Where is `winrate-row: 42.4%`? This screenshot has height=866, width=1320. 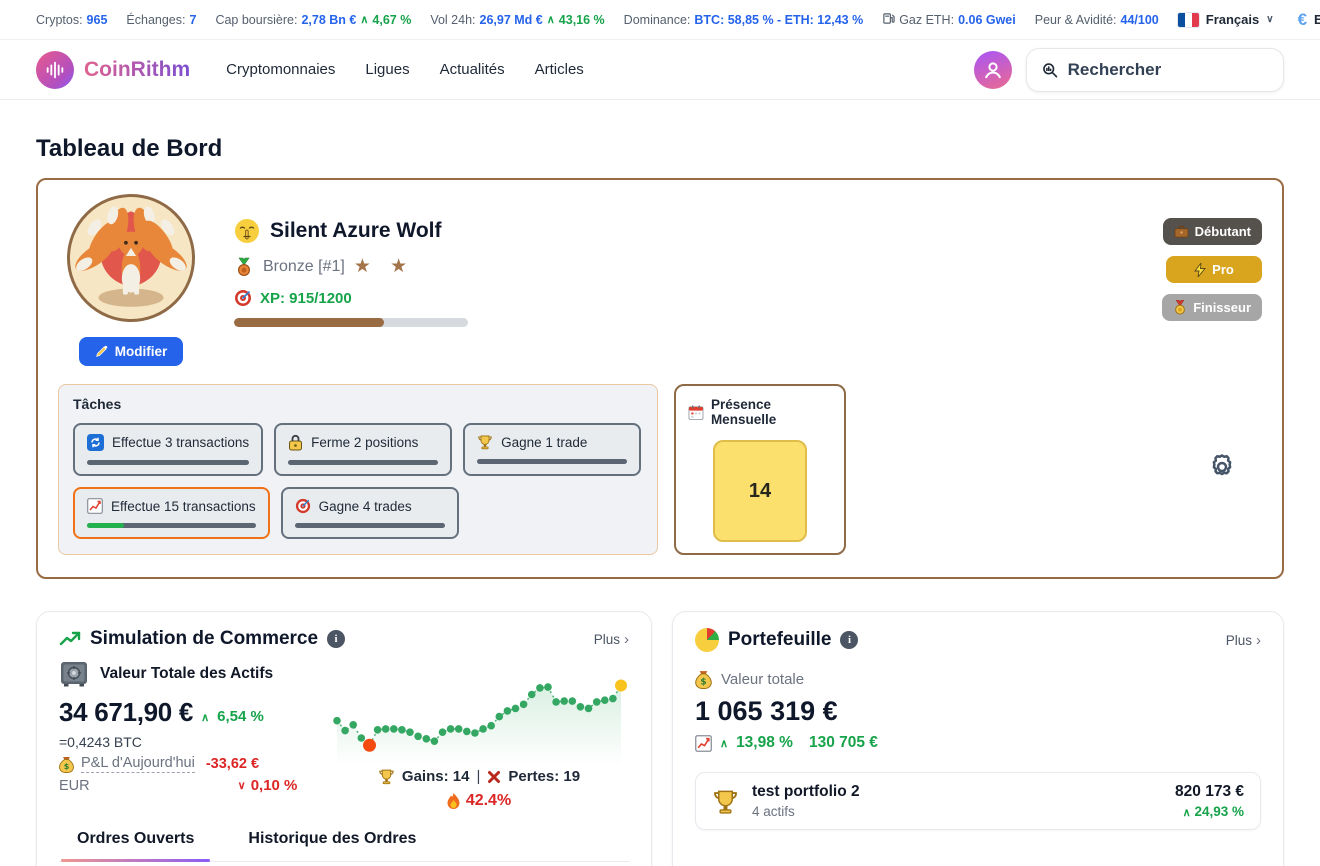 winrate-row: 42.4% is located at coordinates (479, 801).